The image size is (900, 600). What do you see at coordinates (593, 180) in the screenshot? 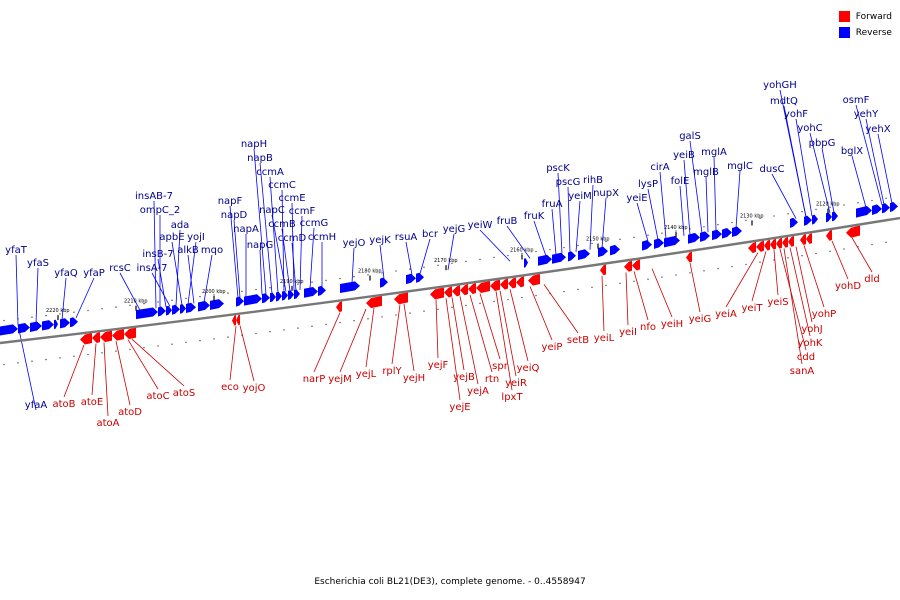
I see `gene-label: rihB` at bounding box center [593, 180].